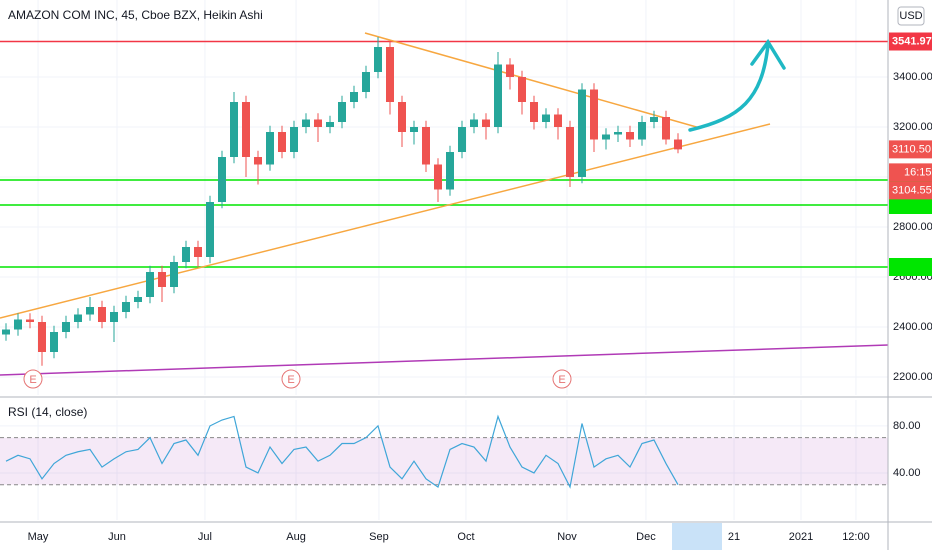 Image resolution: width=932 pixels, height=550 pixels. What do you see at coordinates (737, 85) in the screenshot?
I see `arrow-drawing` at bounding box center [737, 85].